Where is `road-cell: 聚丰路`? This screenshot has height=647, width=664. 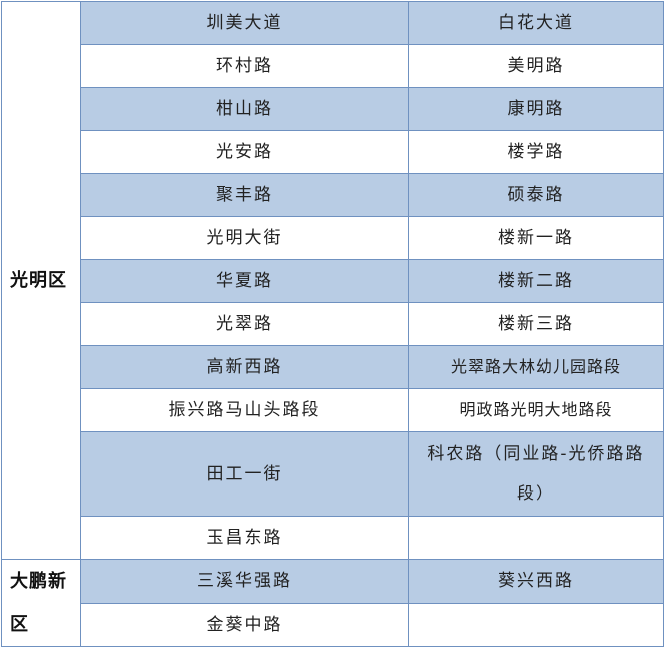 road-cell: 聚丰路 is located at coordinates (244, 195).